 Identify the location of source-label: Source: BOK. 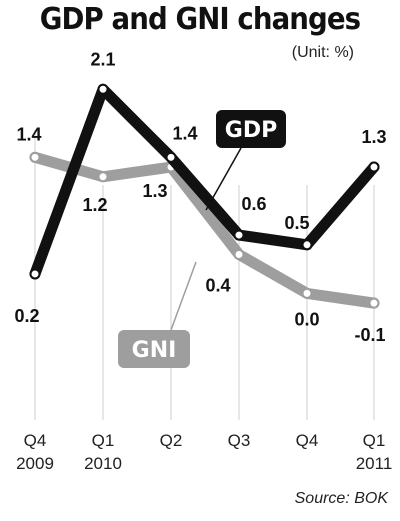
(341, 498).